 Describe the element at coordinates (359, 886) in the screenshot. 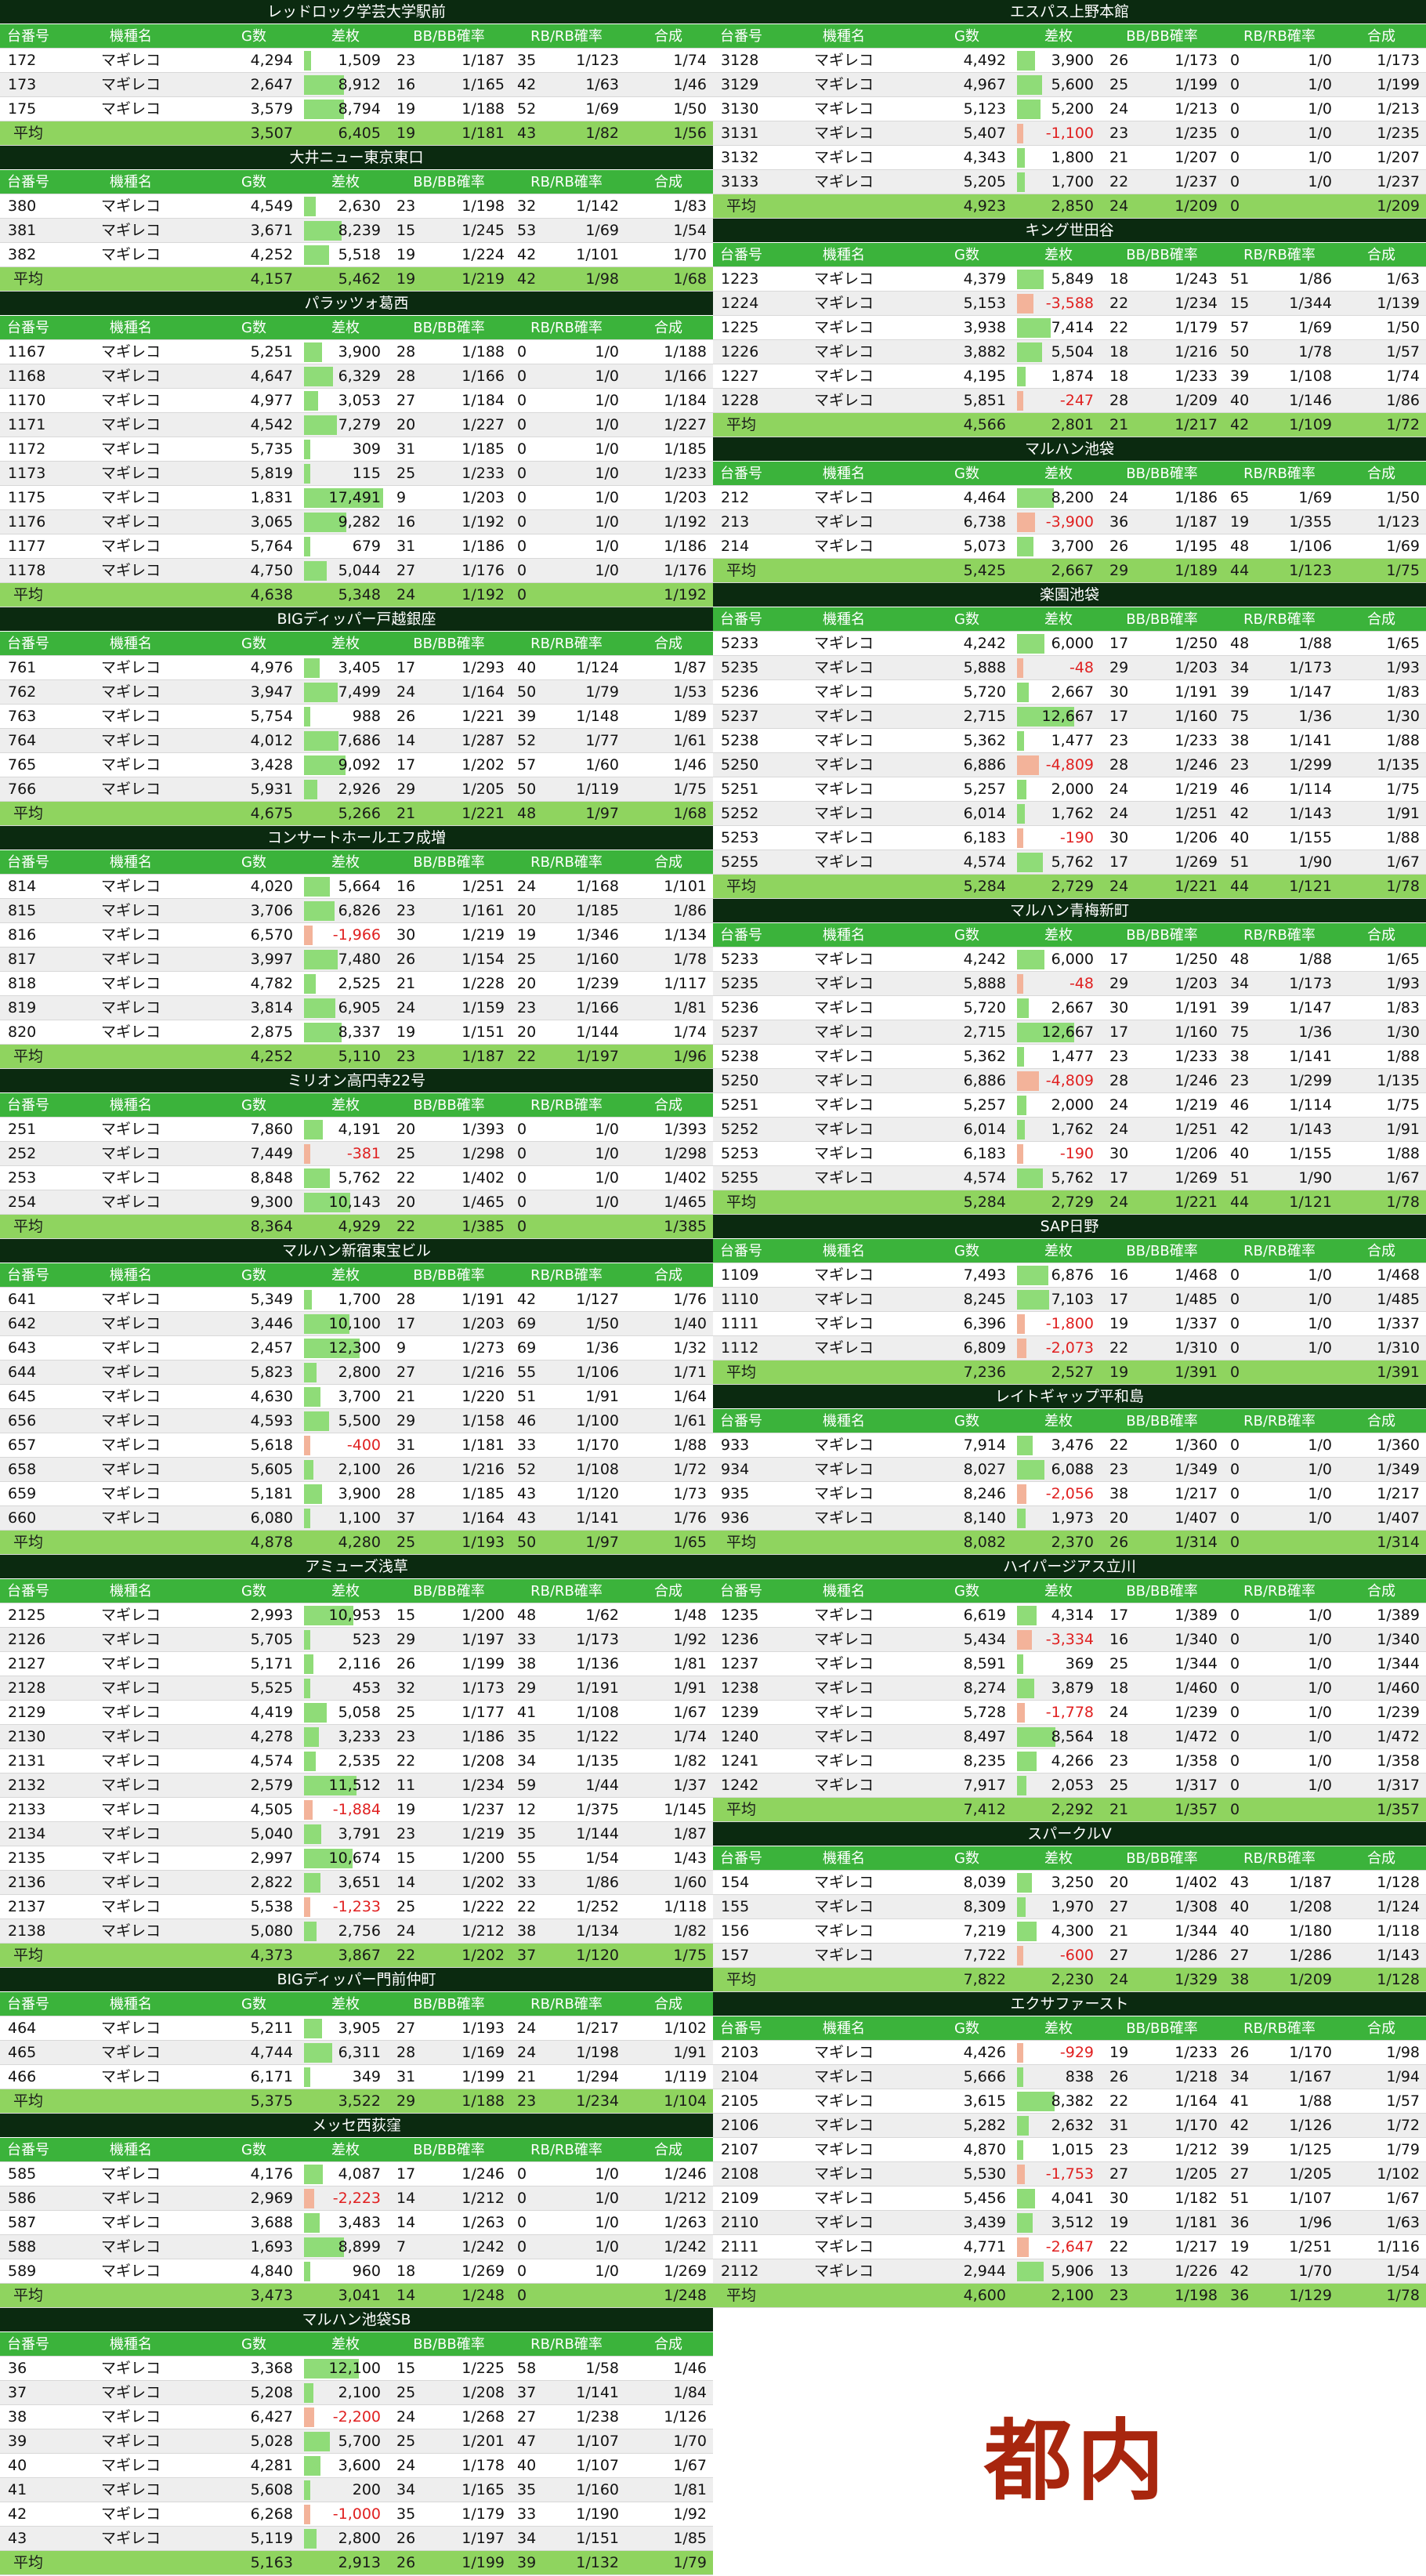

I see `diff-value: 5,664` at that location.